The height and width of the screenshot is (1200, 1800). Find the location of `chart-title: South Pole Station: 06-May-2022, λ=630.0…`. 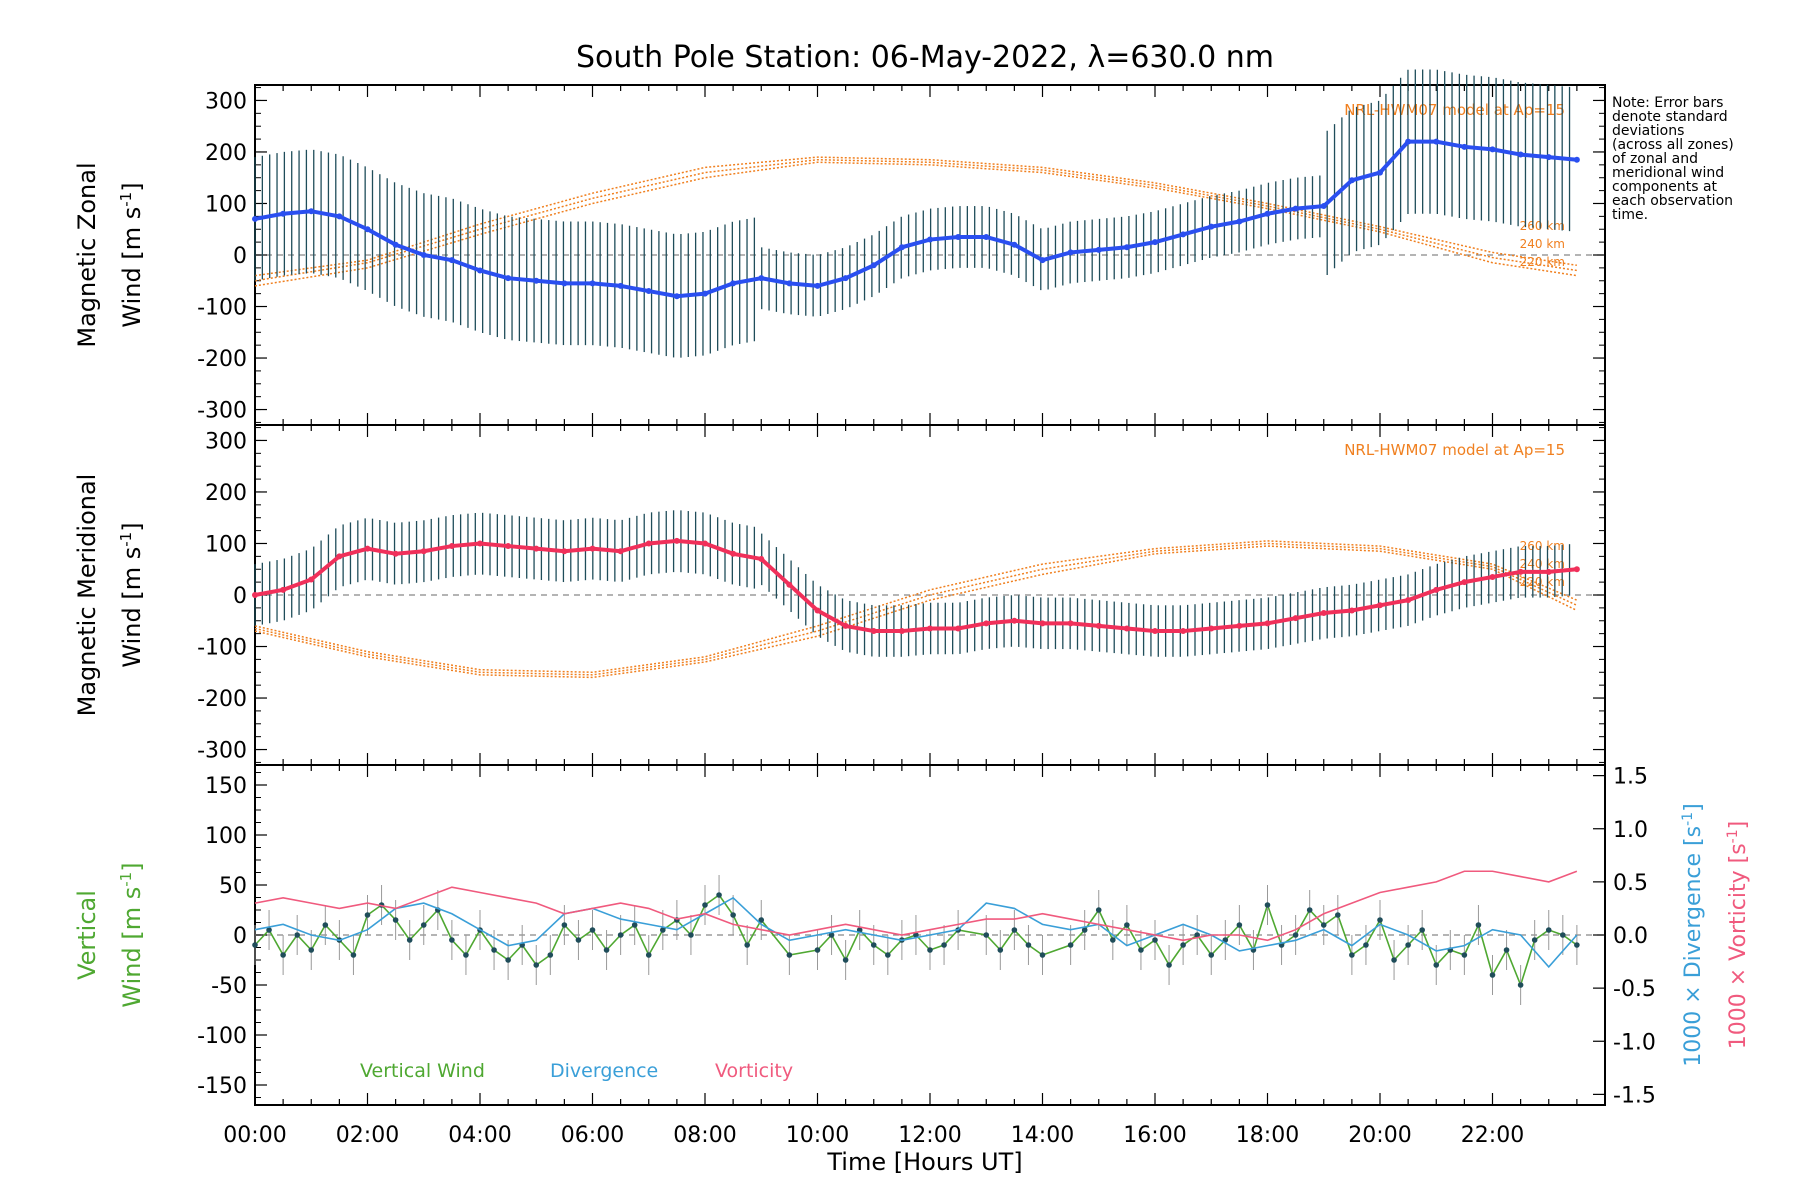

chart-title: South Pole Station: 06-May-2022, λ=630.0… is located at coordinates (925, 57).